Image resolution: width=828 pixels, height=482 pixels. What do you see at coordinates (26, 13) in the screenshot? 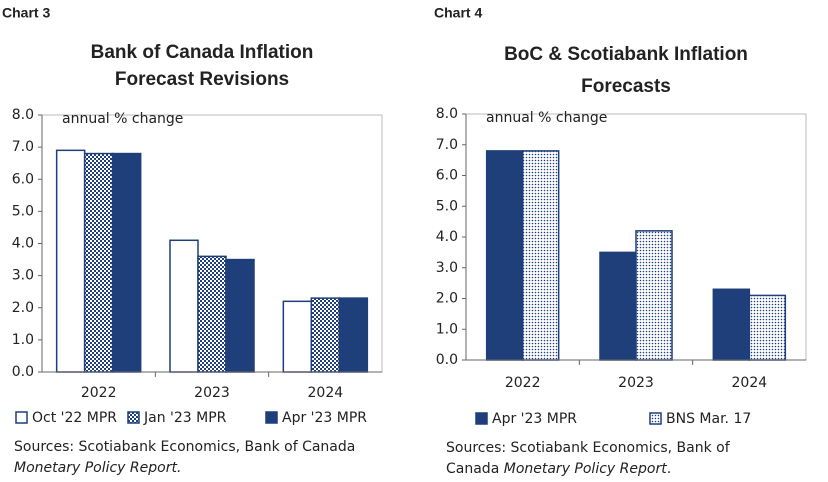
I see `chart-label: Chart 3` at bounding box center [26, 13].